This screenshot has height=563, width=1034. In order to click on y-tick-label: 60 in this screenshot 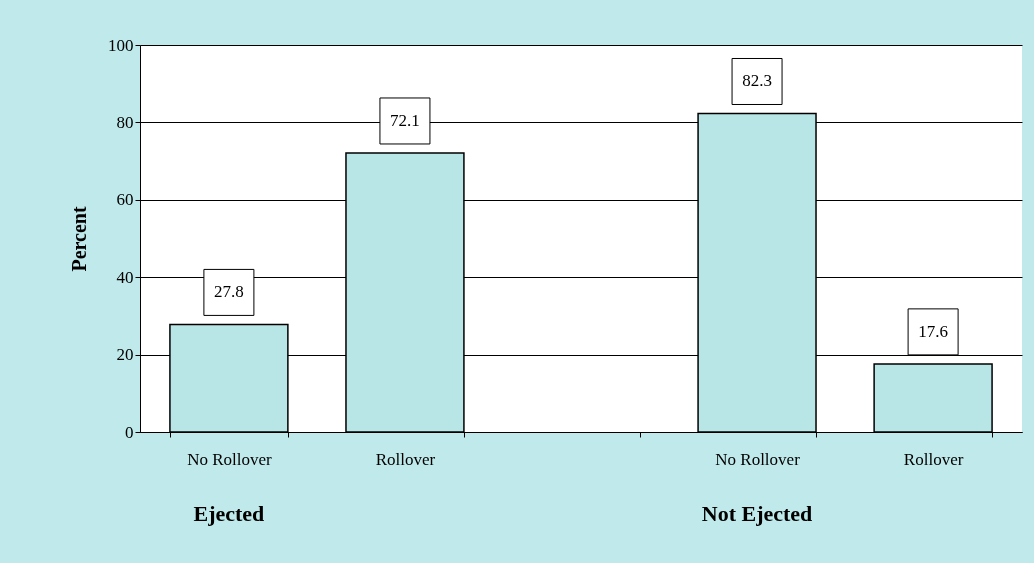, I will do `click(125, 200)`.